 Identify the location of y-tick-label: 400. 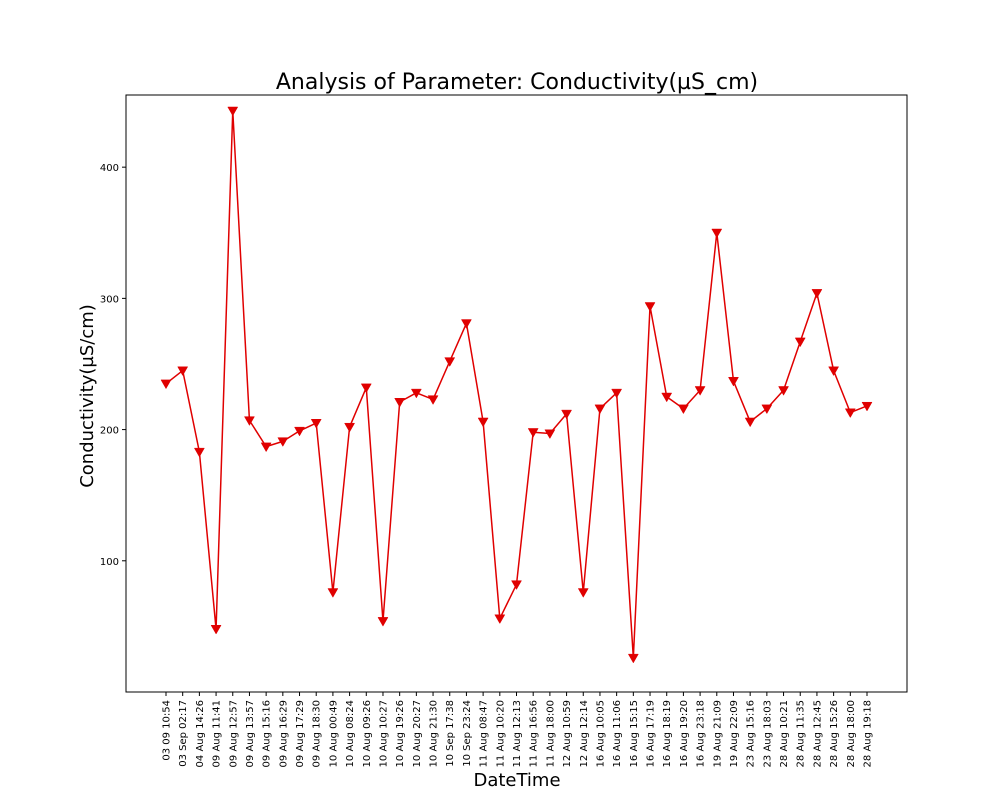
(109, 168).